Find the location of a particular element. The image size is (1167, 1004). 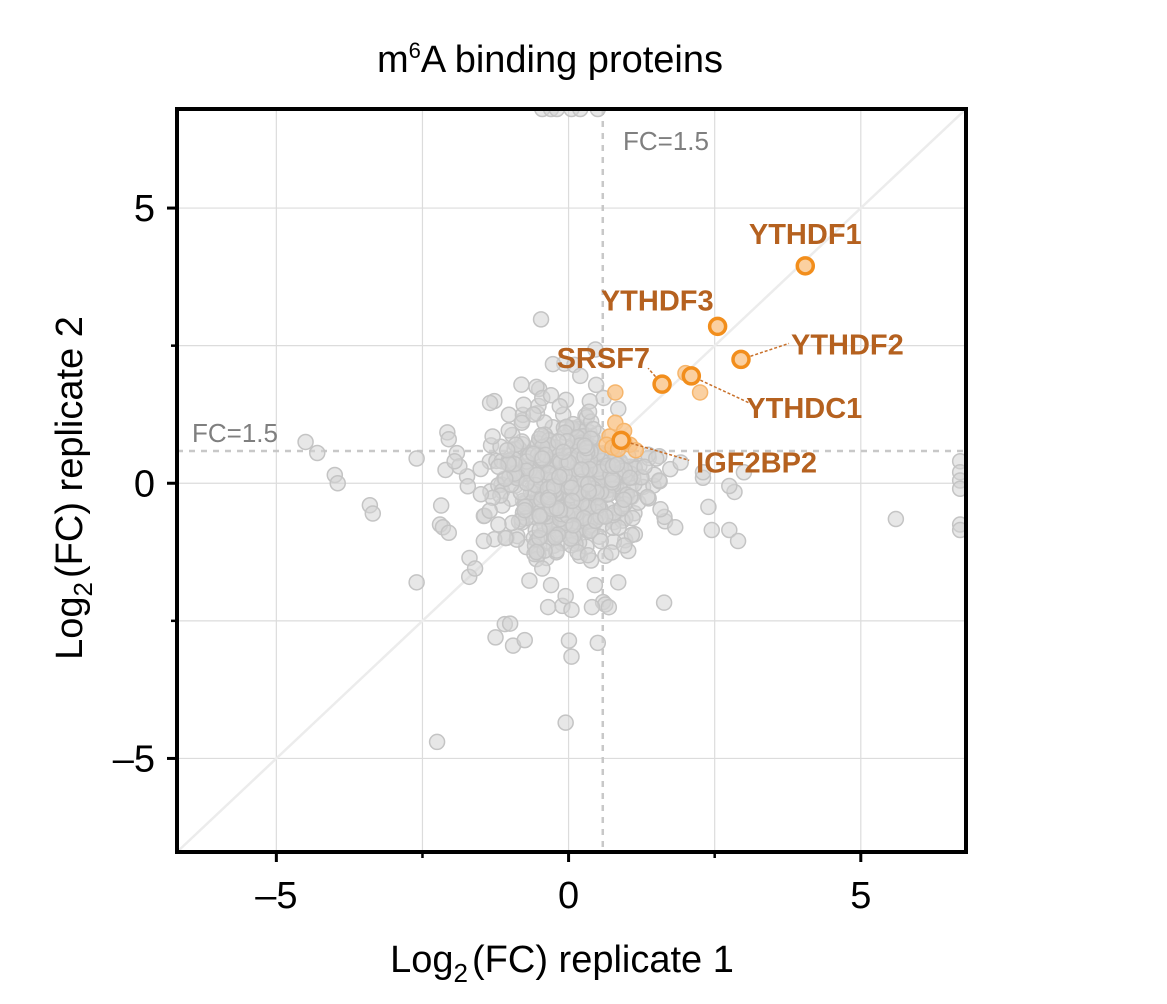

y-tick-label: –5 is located at coordinates (134, 759).